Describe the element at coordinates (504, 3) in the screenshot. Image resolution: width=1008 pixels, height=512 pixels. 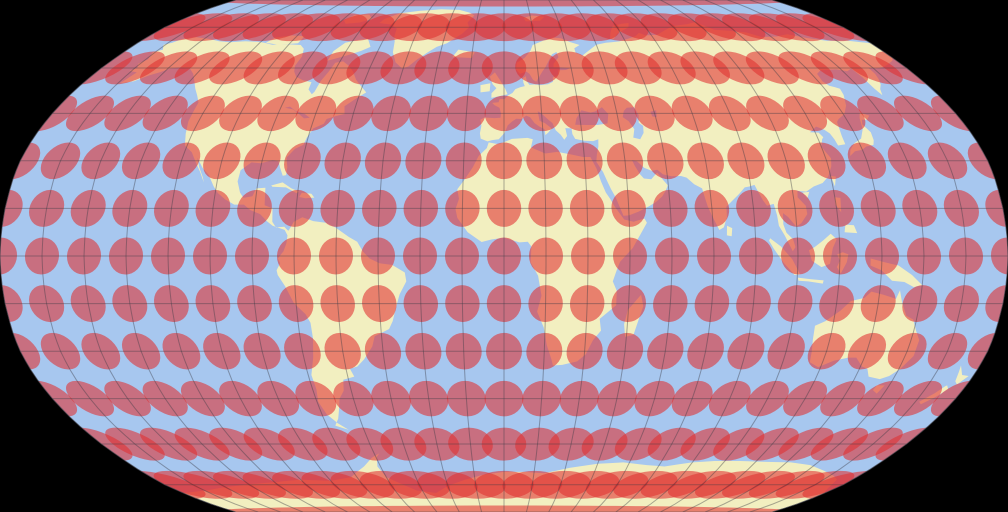
I see `tissot-pole-band-north` at that location.